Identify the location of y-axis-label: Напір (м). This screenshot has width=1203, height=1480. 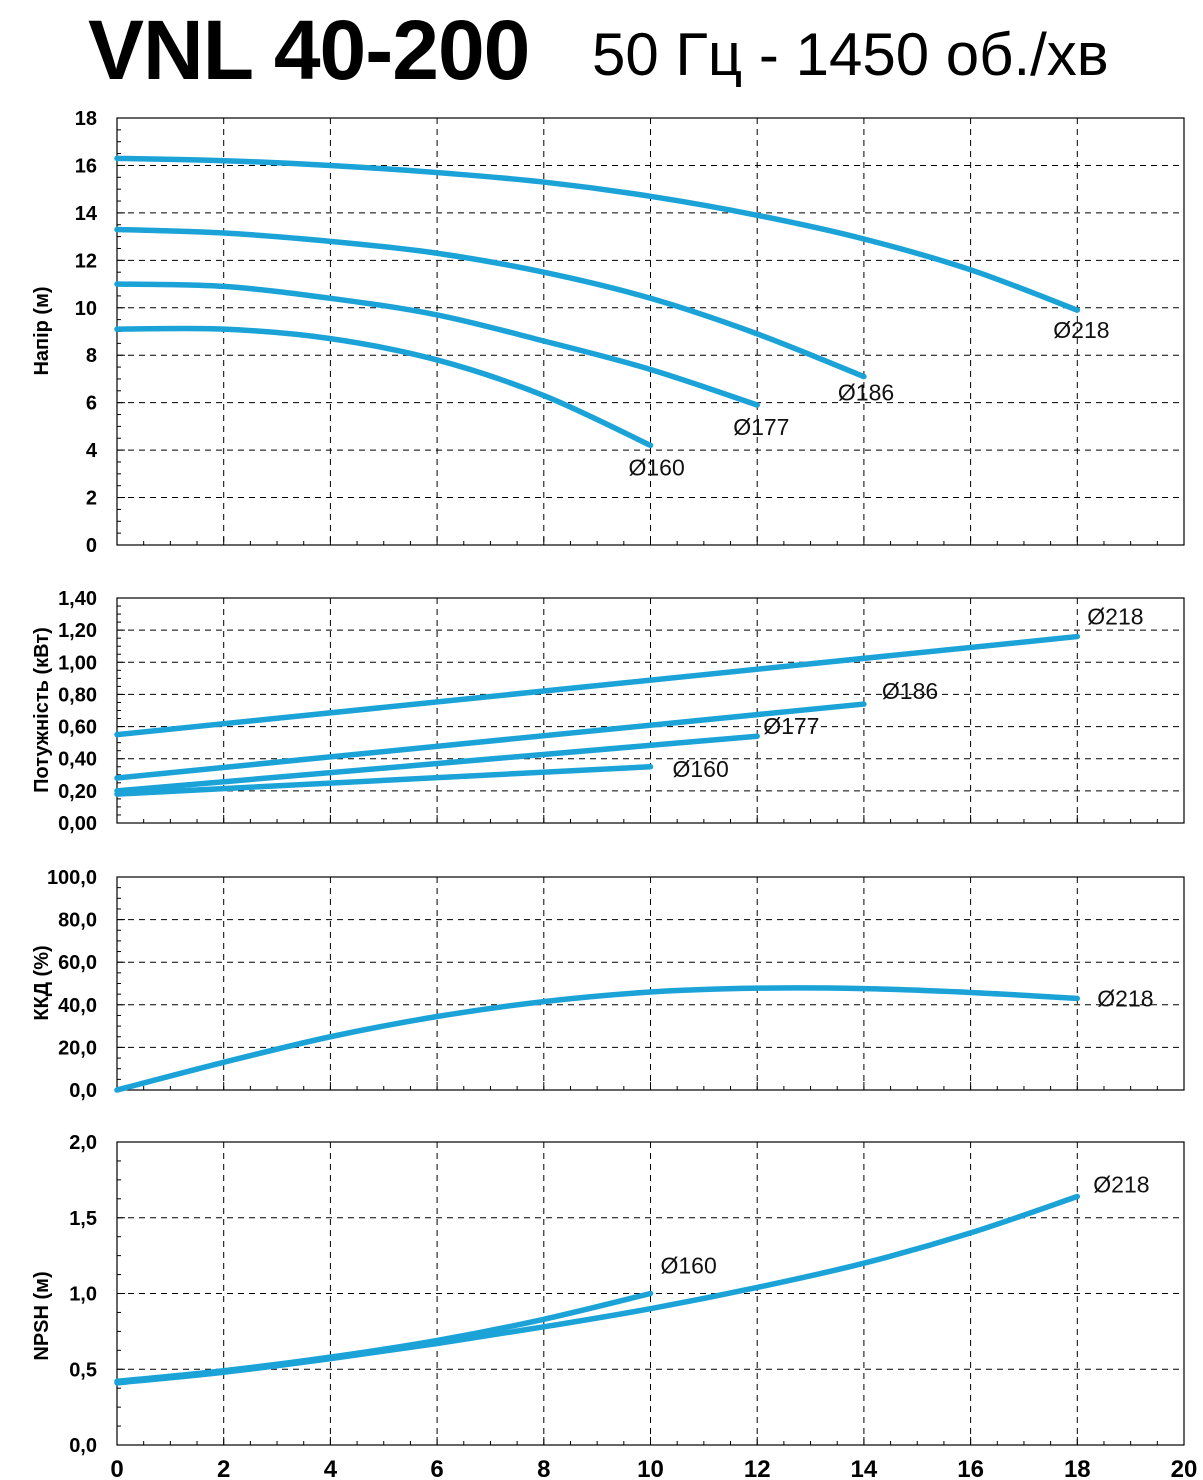
(42, 330).